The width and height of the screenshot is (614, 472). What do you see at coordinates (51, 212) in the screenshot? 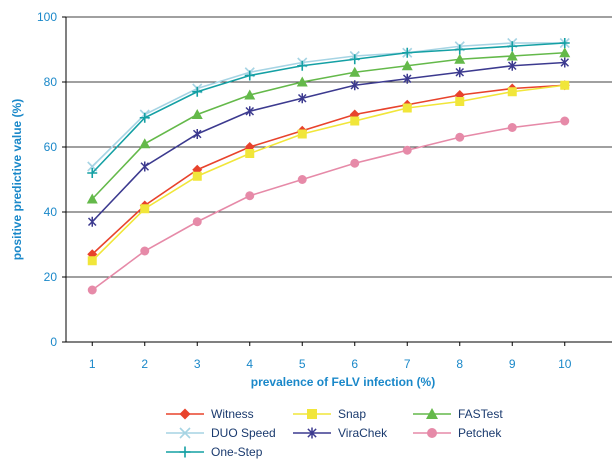
I see `y-tick-label: 40` at bounding box center [51, 212].